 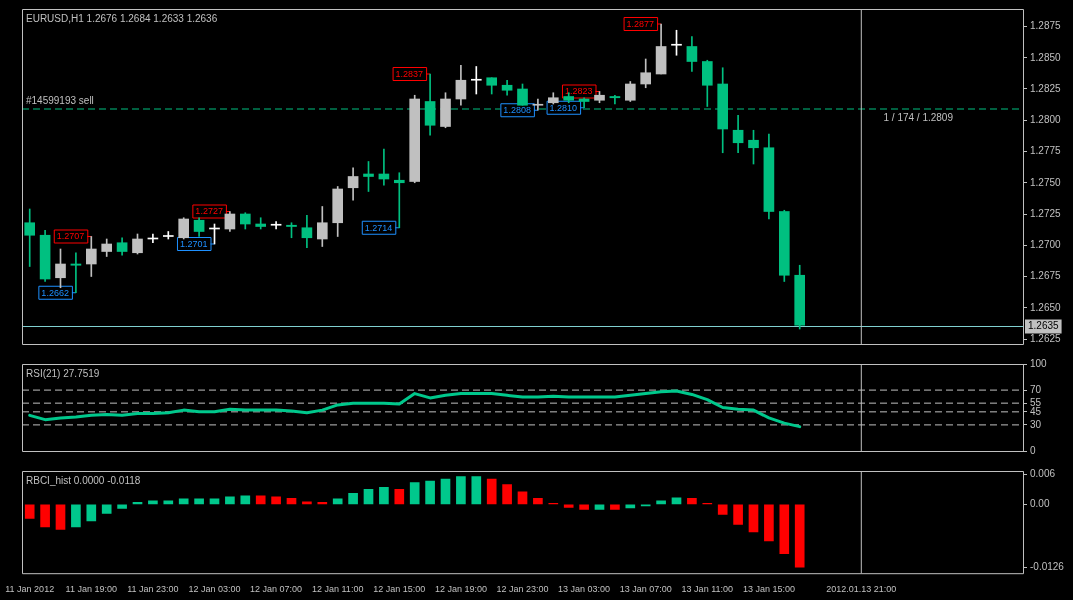 What do you see at coordinates (1047, 566) in the screenshot?
I see `y-tick-label: -0.0126` at bounding box center [1047, 566].